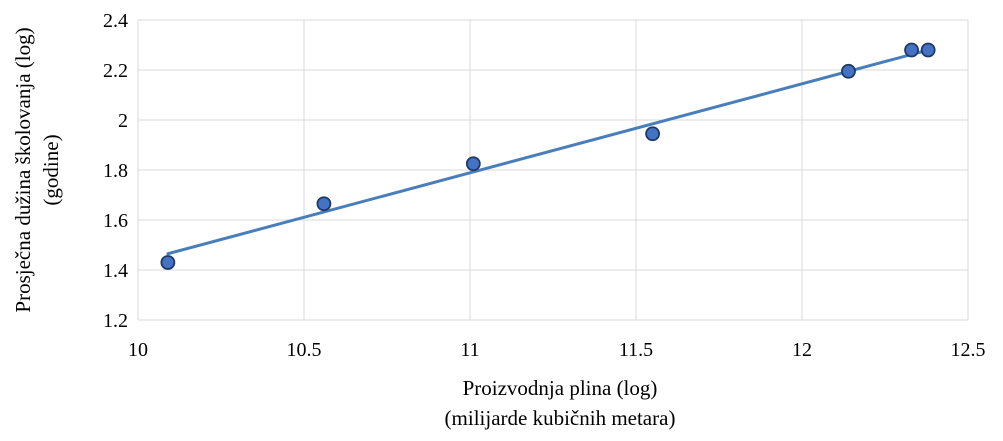 This screenshot has width=1003, height=441. Describe the element at coordinates (115, 321) in the screenshot. I see `y-tick-label: 1.2` at that location.